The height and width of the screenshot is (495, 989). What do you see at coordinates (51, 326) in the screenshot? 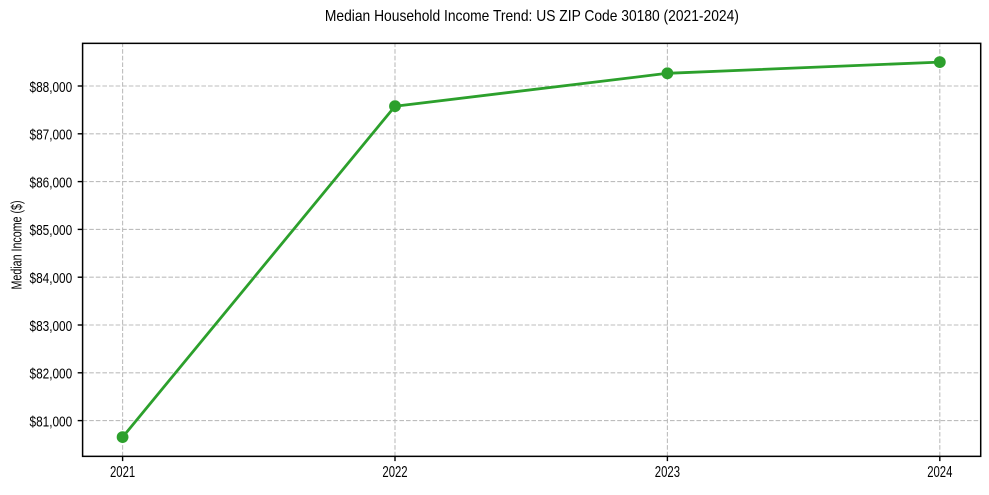
I see `svg-text: $83,000` at bounding box center [51, 326].